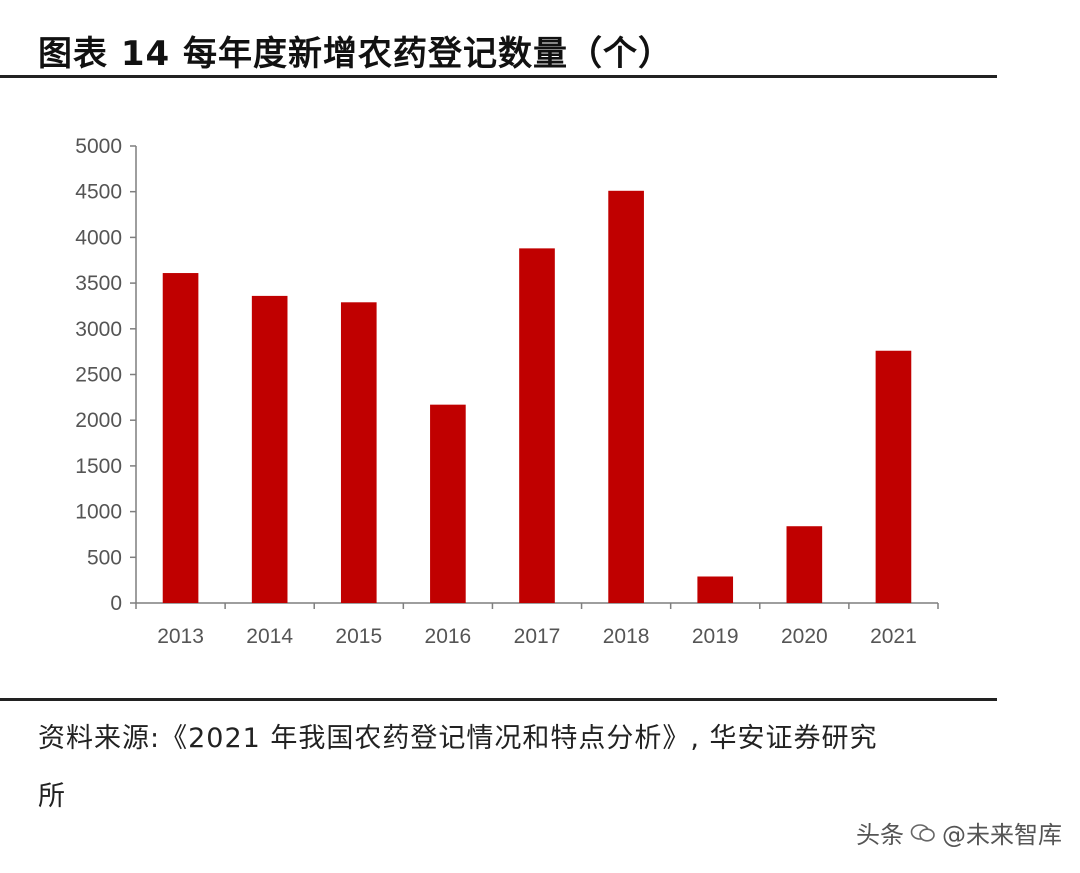  Describe the element at coordinates (98, 329) in the screenshot. I see `y-tick-label: 3000` at that location.